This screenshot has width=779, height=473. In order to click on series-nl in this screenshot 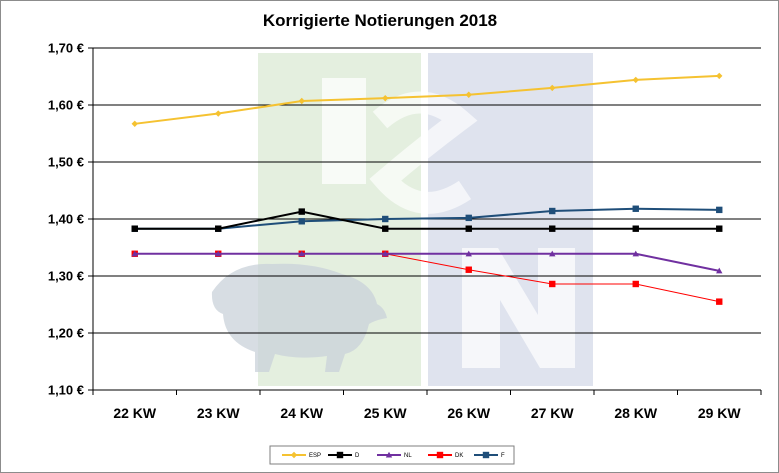, I will do `click(427, 262)`.